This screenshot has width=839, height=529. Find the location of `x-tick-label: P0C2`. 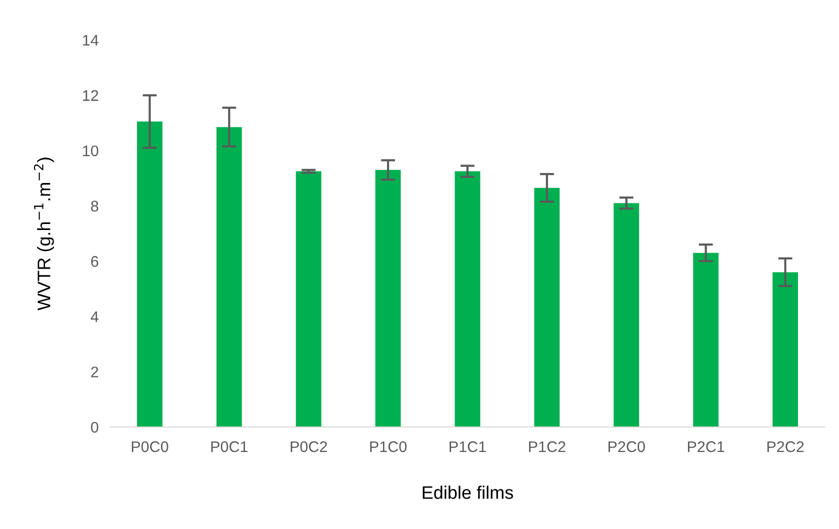

x-tick-label: P0C2 is located at coordinates (308, 446).